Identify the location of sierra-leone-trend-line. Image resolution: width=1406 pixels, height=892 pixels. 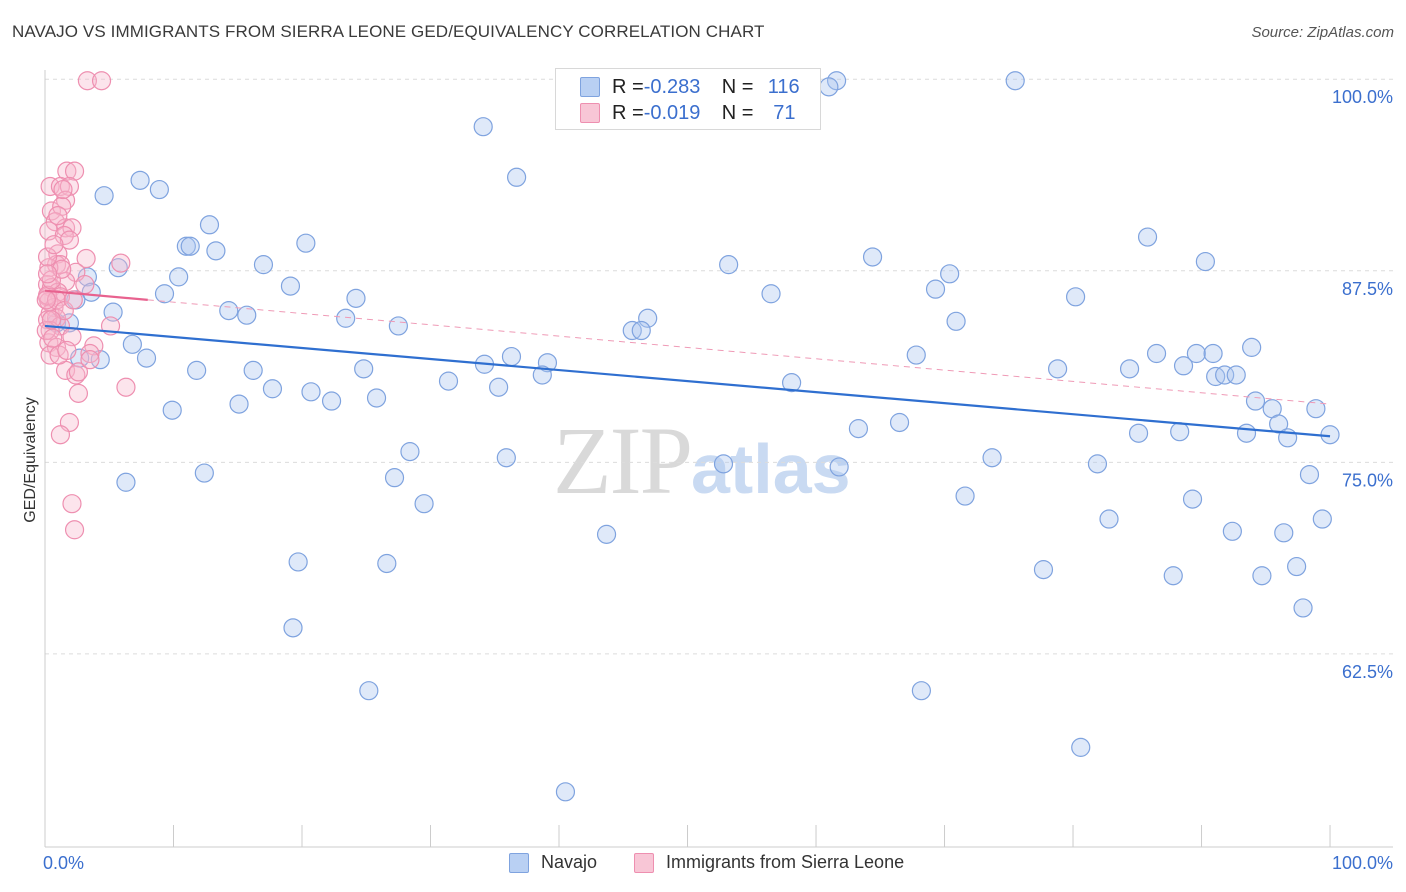
(96, 295).